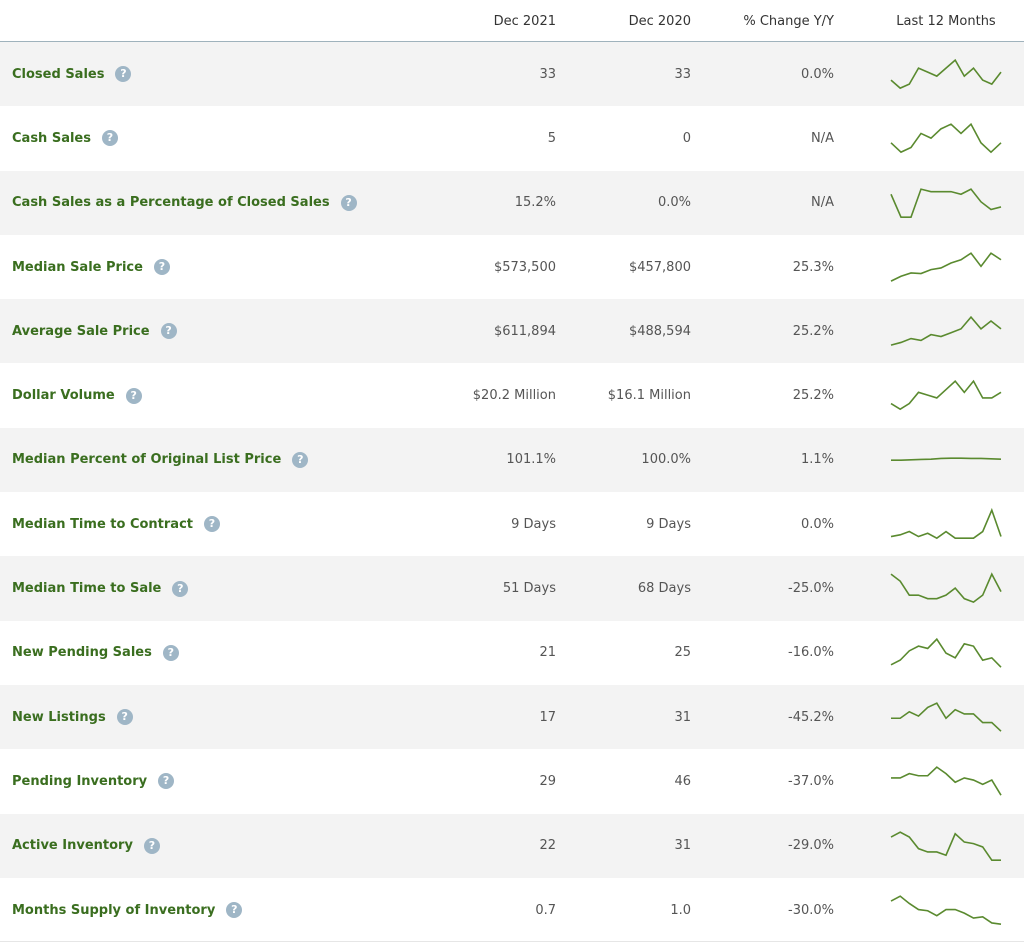  What do you see at coordinates (80, 781) in the screenshot?
I see `row-label-text: Pending Inventory` at bounding box center [80, 781].